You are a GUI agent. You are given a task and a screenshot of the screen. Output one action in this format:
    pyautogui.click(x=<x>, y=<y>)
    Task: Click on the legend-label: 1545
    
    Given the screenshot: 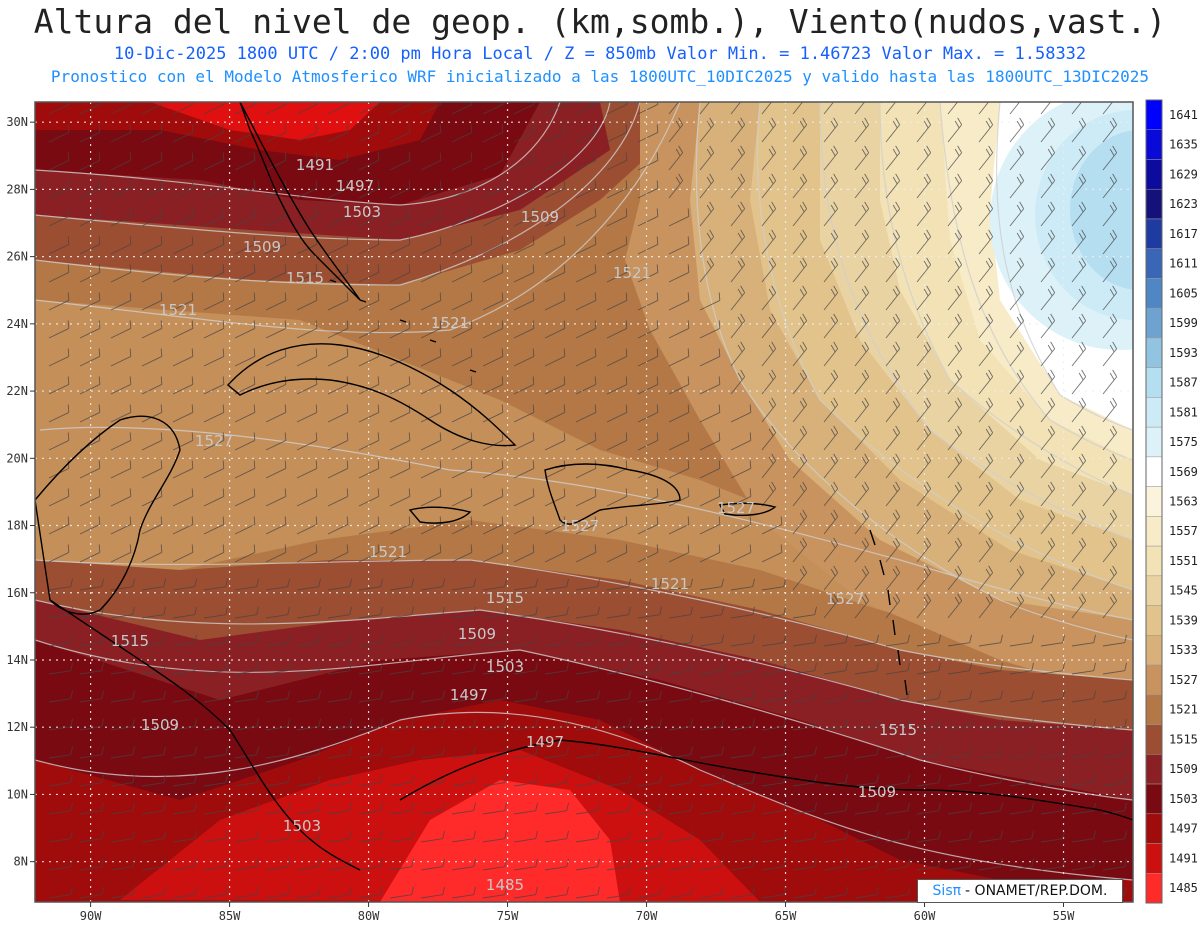 What is the action you would take?
    pyautogui.click(x=1183, y=591)
    